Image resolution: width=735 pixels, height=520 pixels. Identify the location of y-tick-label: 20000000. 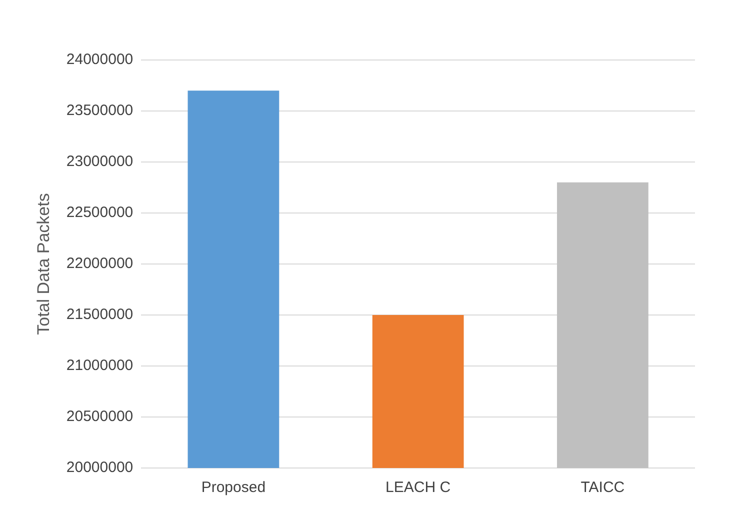
(100, 467).